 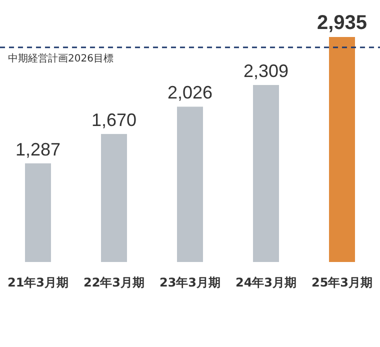 I want to click on data-label: 1,287, so click(x=38, y=149).